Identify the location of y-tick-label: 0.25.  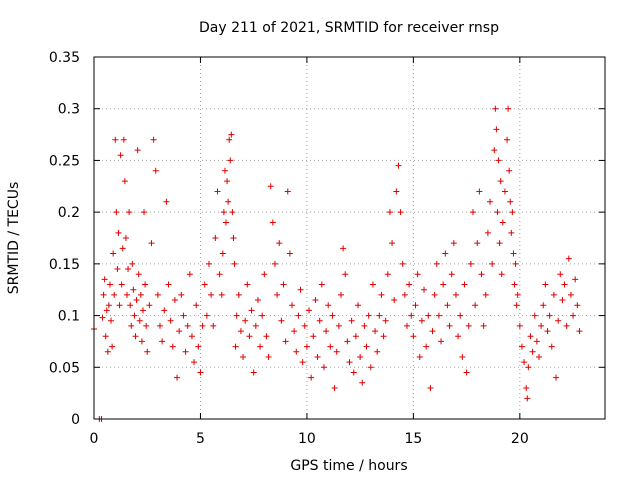
(64, 161).